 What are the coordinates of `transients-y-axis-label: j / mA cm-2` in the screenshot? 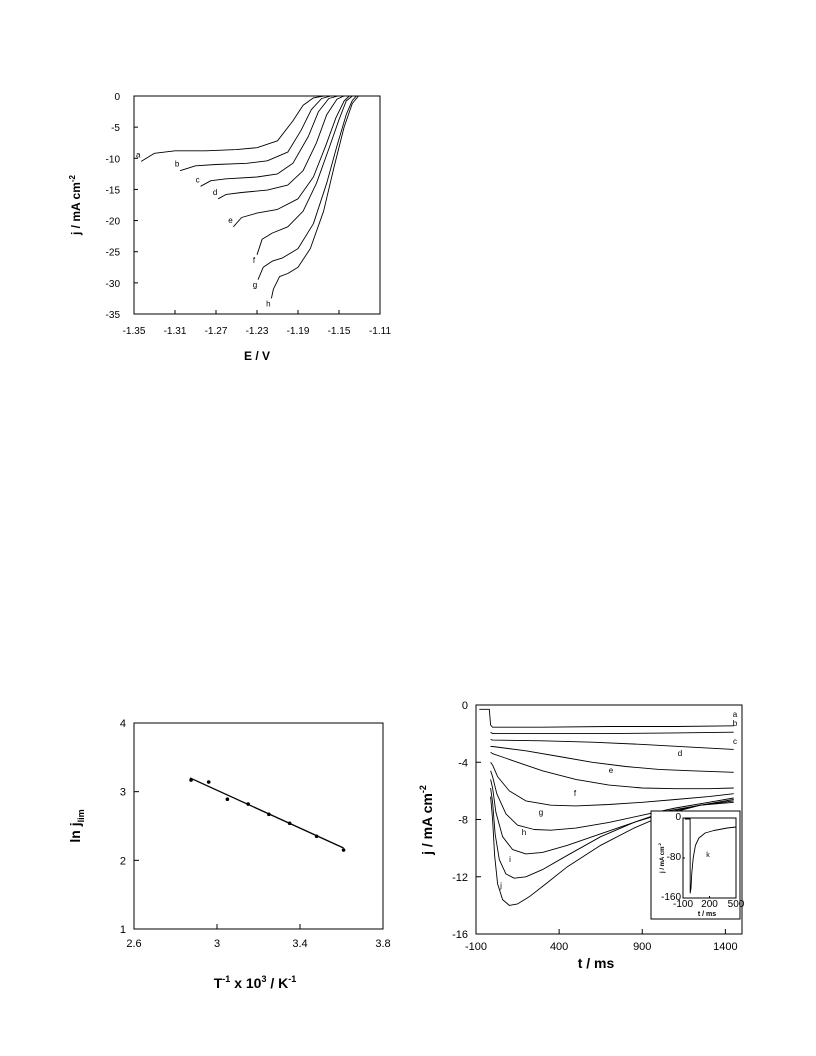 It's located at (426, 820).